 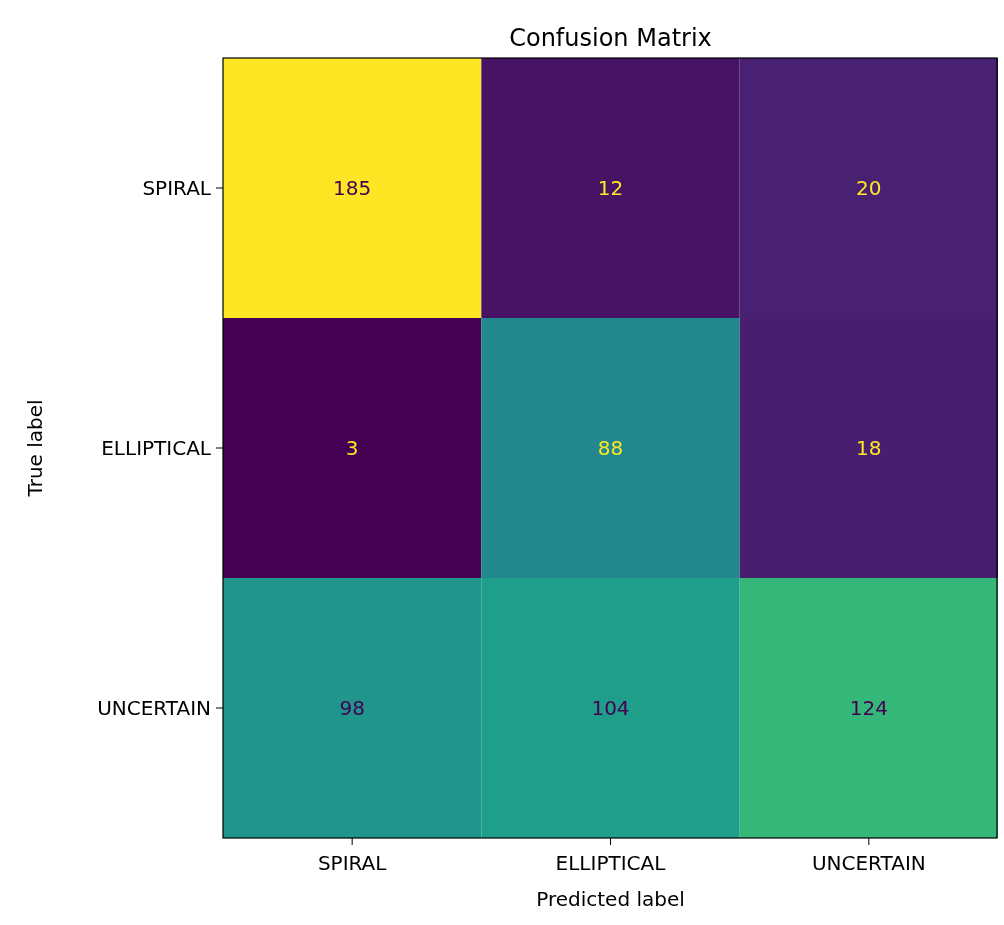 I want to click on data-label: 12, so click(x=610, y=188).